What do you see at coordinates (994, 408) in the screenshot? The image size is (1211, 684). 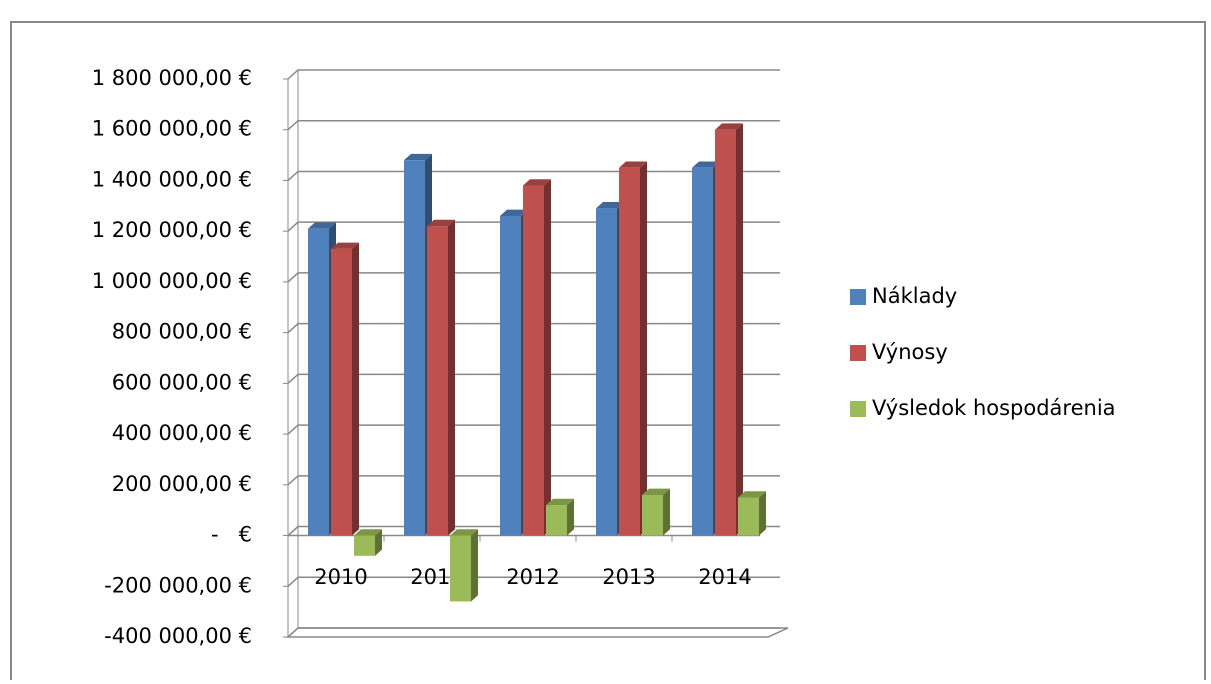 I see `legend-label: Výsledok hospodárenia` at bounding box center [994, 408].